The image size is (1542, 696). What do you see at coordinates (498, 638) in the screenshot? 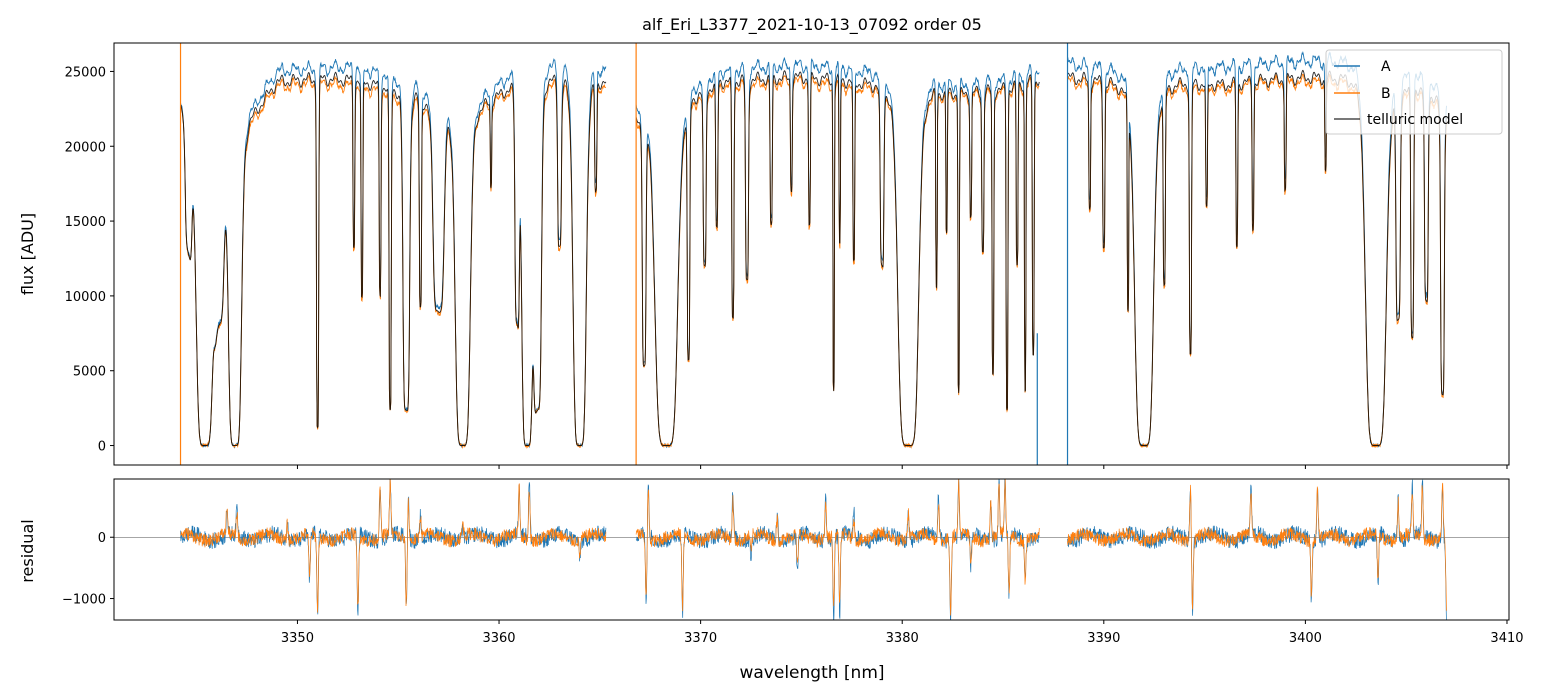
I see `wavelength-xtick-label: 3360` at bounding box center [498, 638].